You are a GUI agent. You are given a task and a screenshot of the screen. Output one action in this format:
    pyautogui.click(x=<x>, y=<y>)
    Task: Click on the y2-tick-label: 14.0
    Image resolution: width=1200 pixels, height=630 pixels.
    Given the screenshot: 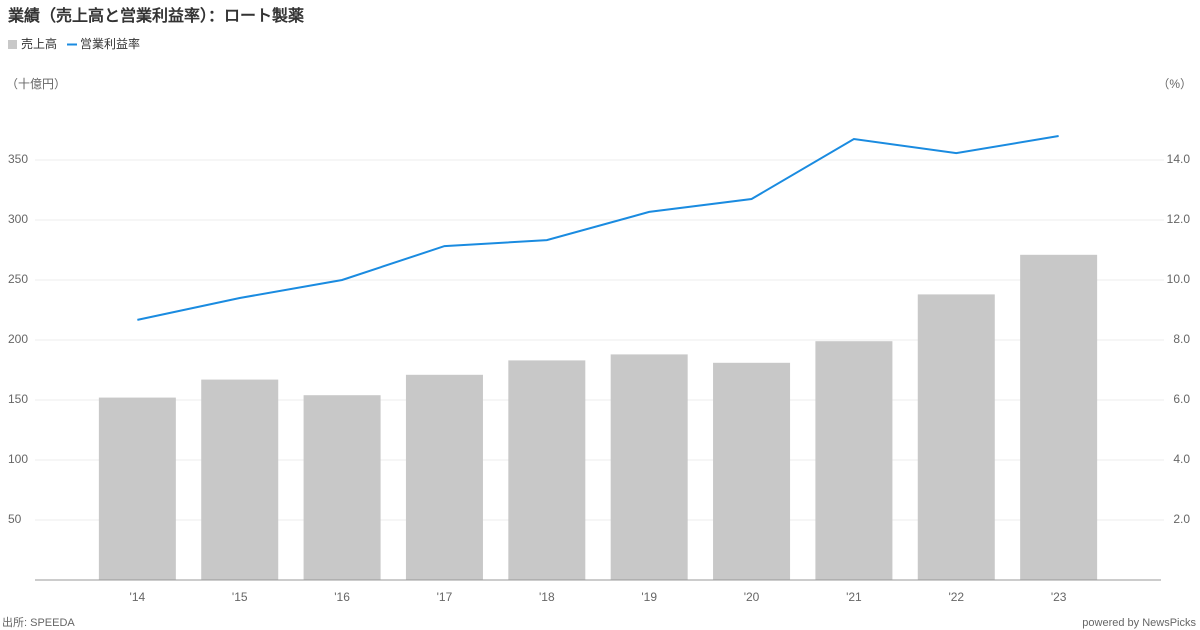 What is the action you would take?
    pyautogui.click(x=1179, y=159)
    